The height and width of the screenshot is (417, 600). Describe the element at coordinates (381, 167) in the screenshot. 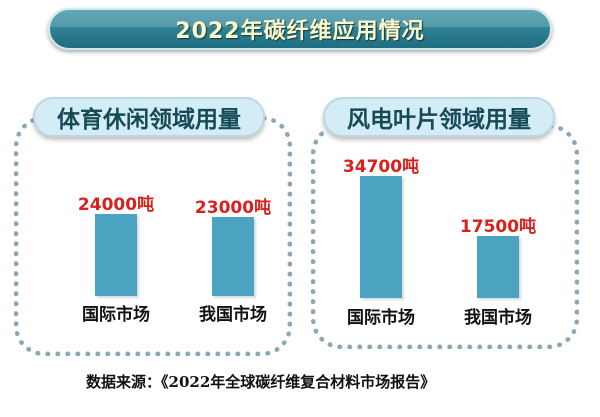

I see `value-label-wind-international: 34700吨` at that location.